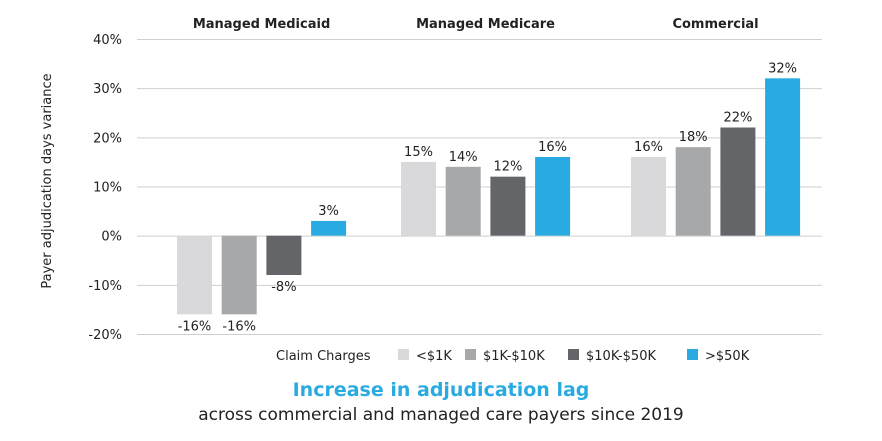  What do you see at coordinates (105, 286) in the screenshot?
I see `y-tick-label: -10%` at bounding box center [105, 286].